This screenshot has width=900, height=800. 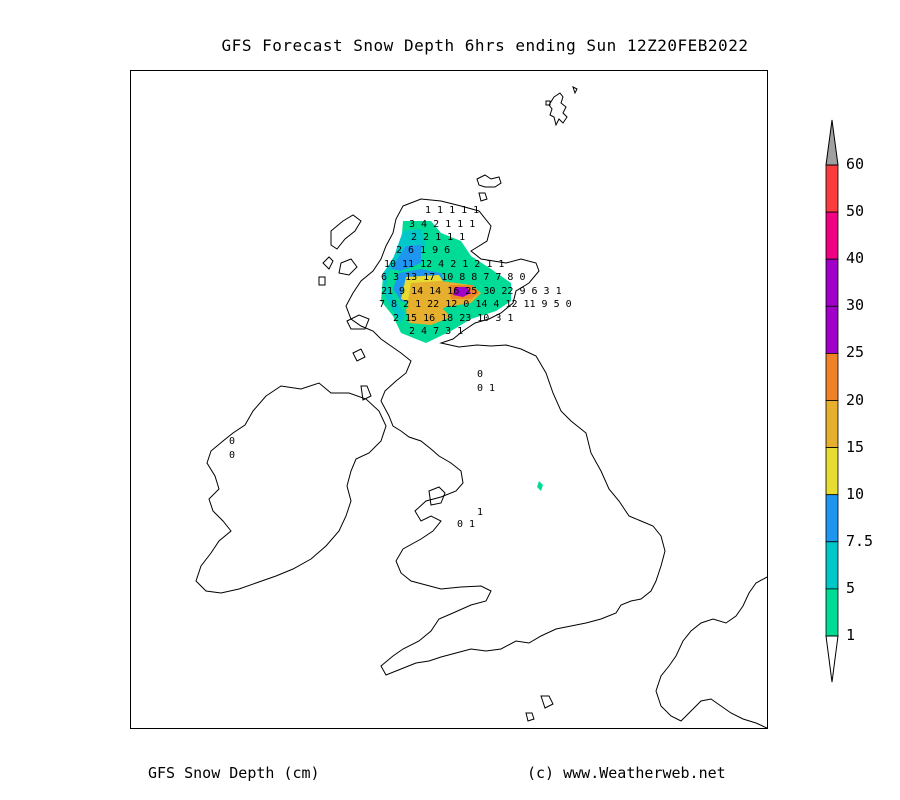 What do you see at coordinates (851, 635) in the screenshot?
I see `legend-label: 1` at bounding box center [851, 635].